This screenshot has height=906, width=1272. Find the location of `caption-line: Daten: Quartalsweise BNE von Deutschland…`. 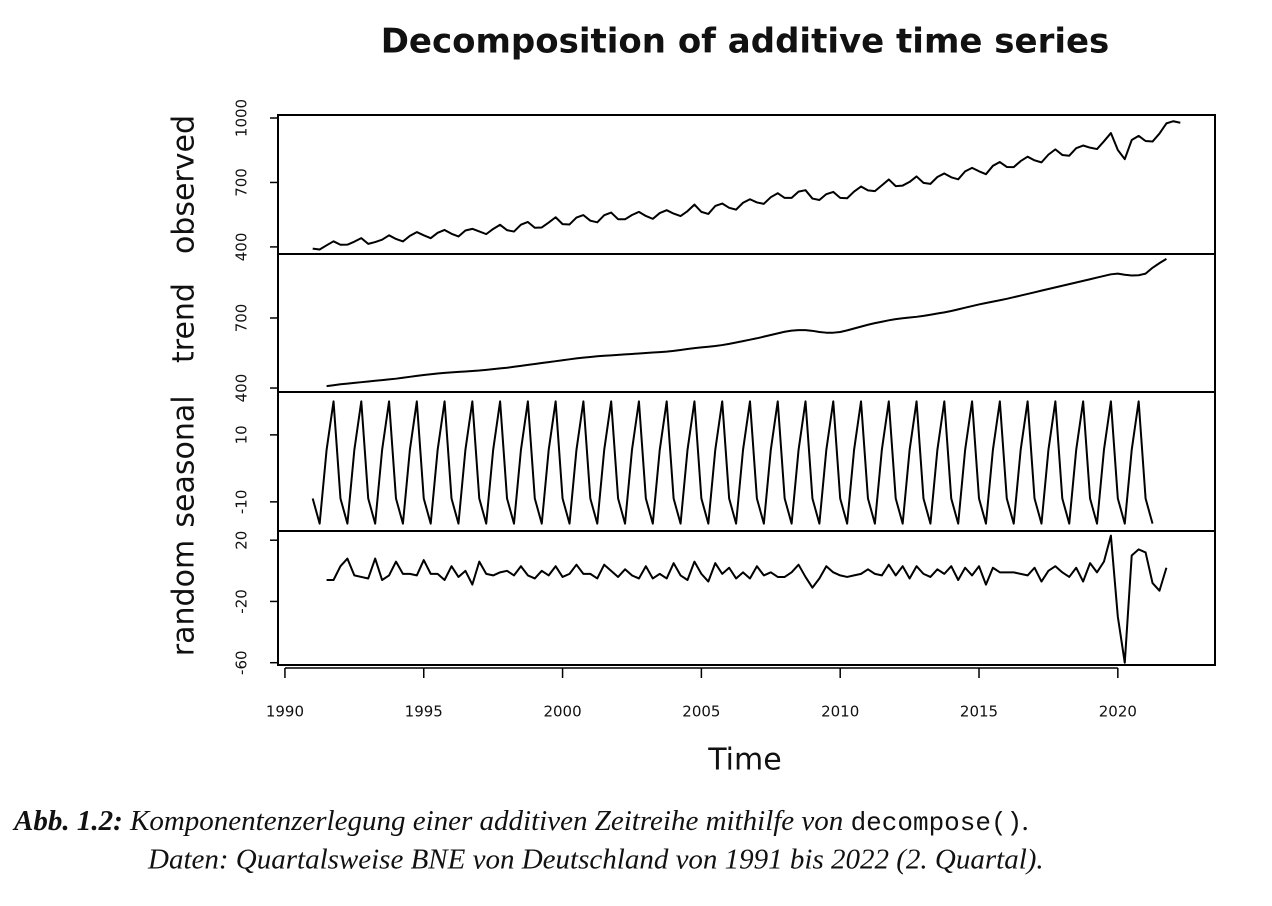

caption-line: Daten: Quartalsweise BNE von Deutschland… is located at coordinates (595, 860).